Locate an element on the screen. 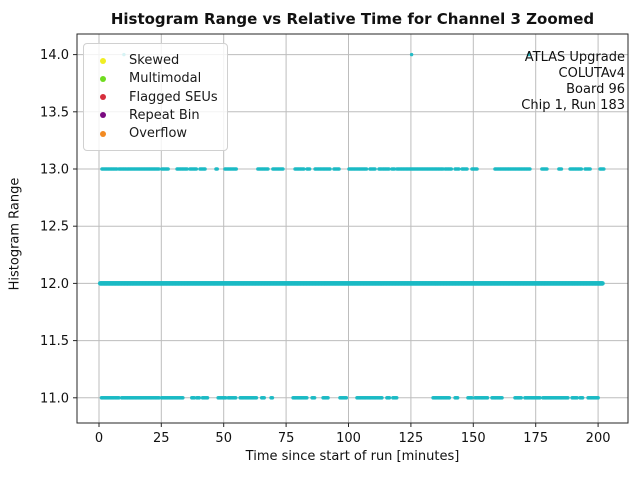 This screenshot has width=640, height=480. legend-label: Overflow is located at coordinates (158, 133).